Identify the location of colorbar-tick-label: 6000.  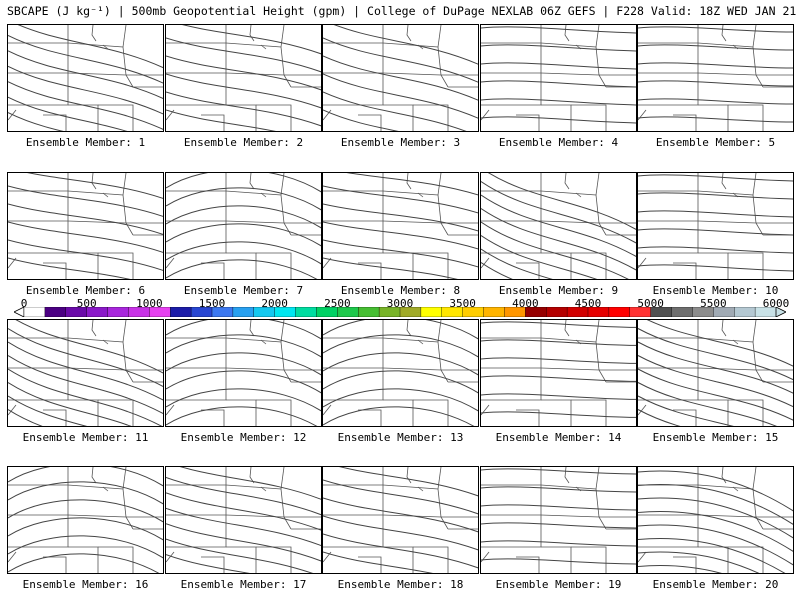
(776, 303).